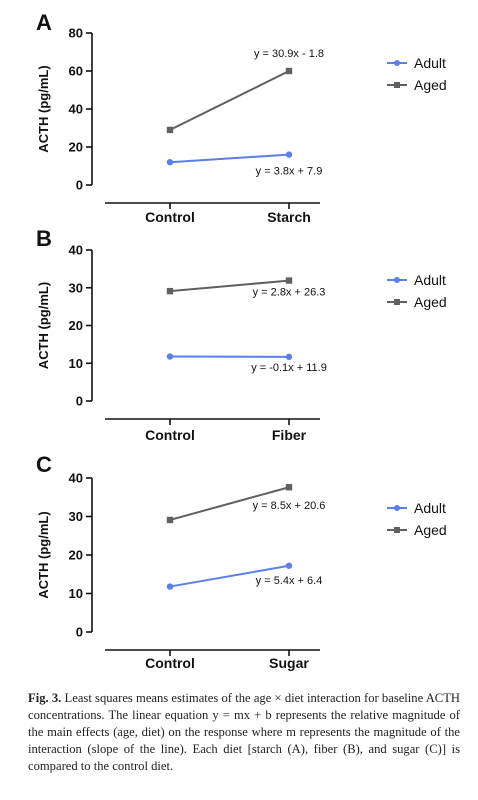 Image resolution: width=478 pixels, height=800 pixels. I want to click on panel-label: B, so click(44, 238).